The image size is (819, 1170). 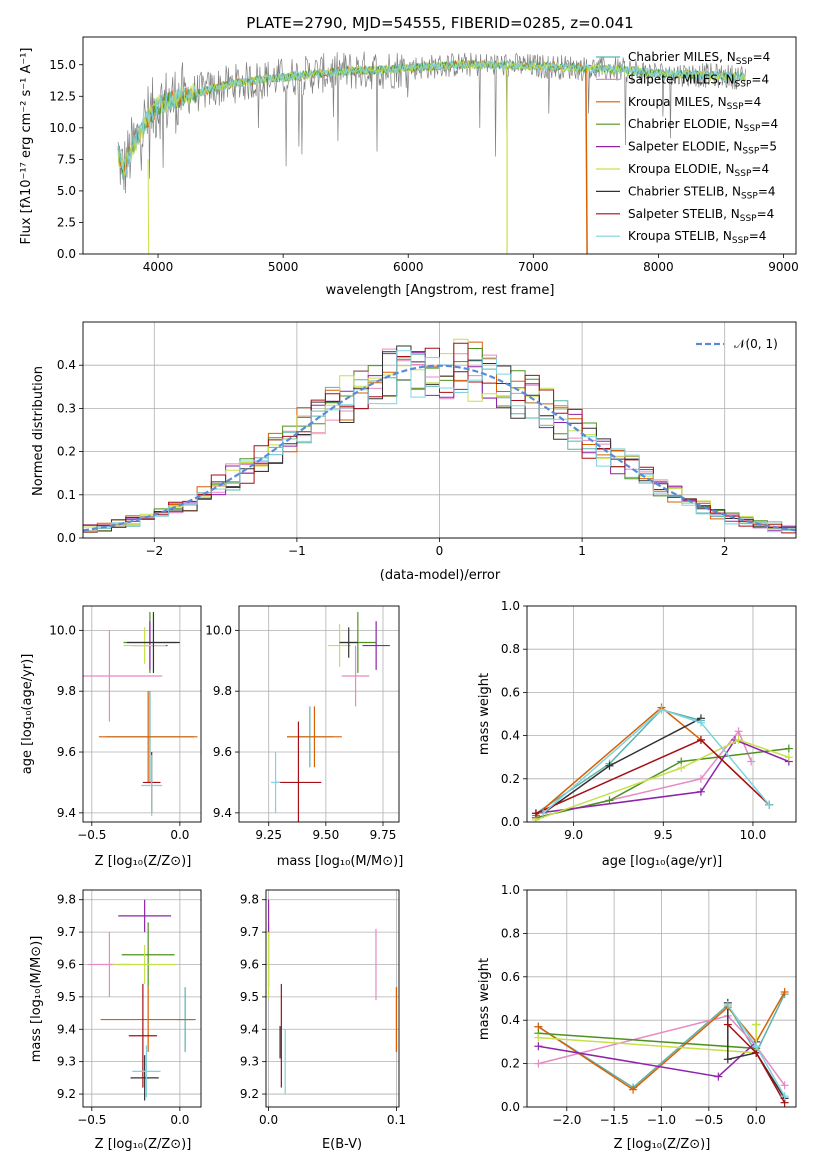 I want to click on legend-label: Kroupa STELIB, NSSP=4, so click(x=697, y=237).